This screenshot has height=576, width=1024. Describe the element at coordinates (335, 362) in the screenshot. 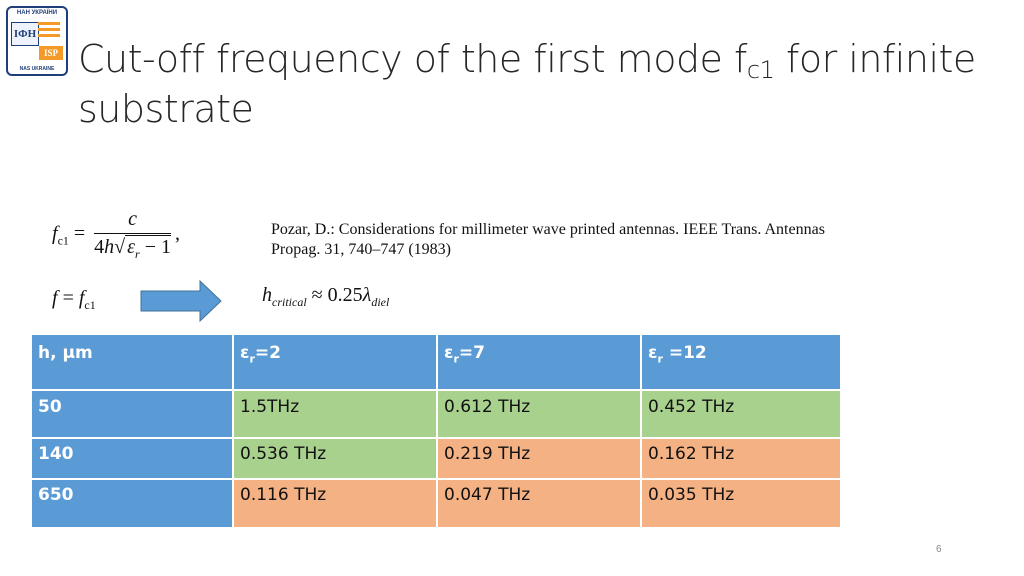

I see `header-er-2: εr=2` at that location.